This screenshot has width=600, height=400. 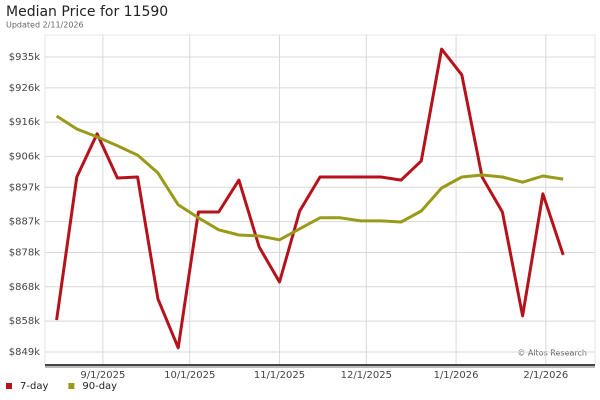 What do you see at coordinates (24, 156) in the screenshot?
I see `y-tick-label: $906k` at bounding box center [24, 156].